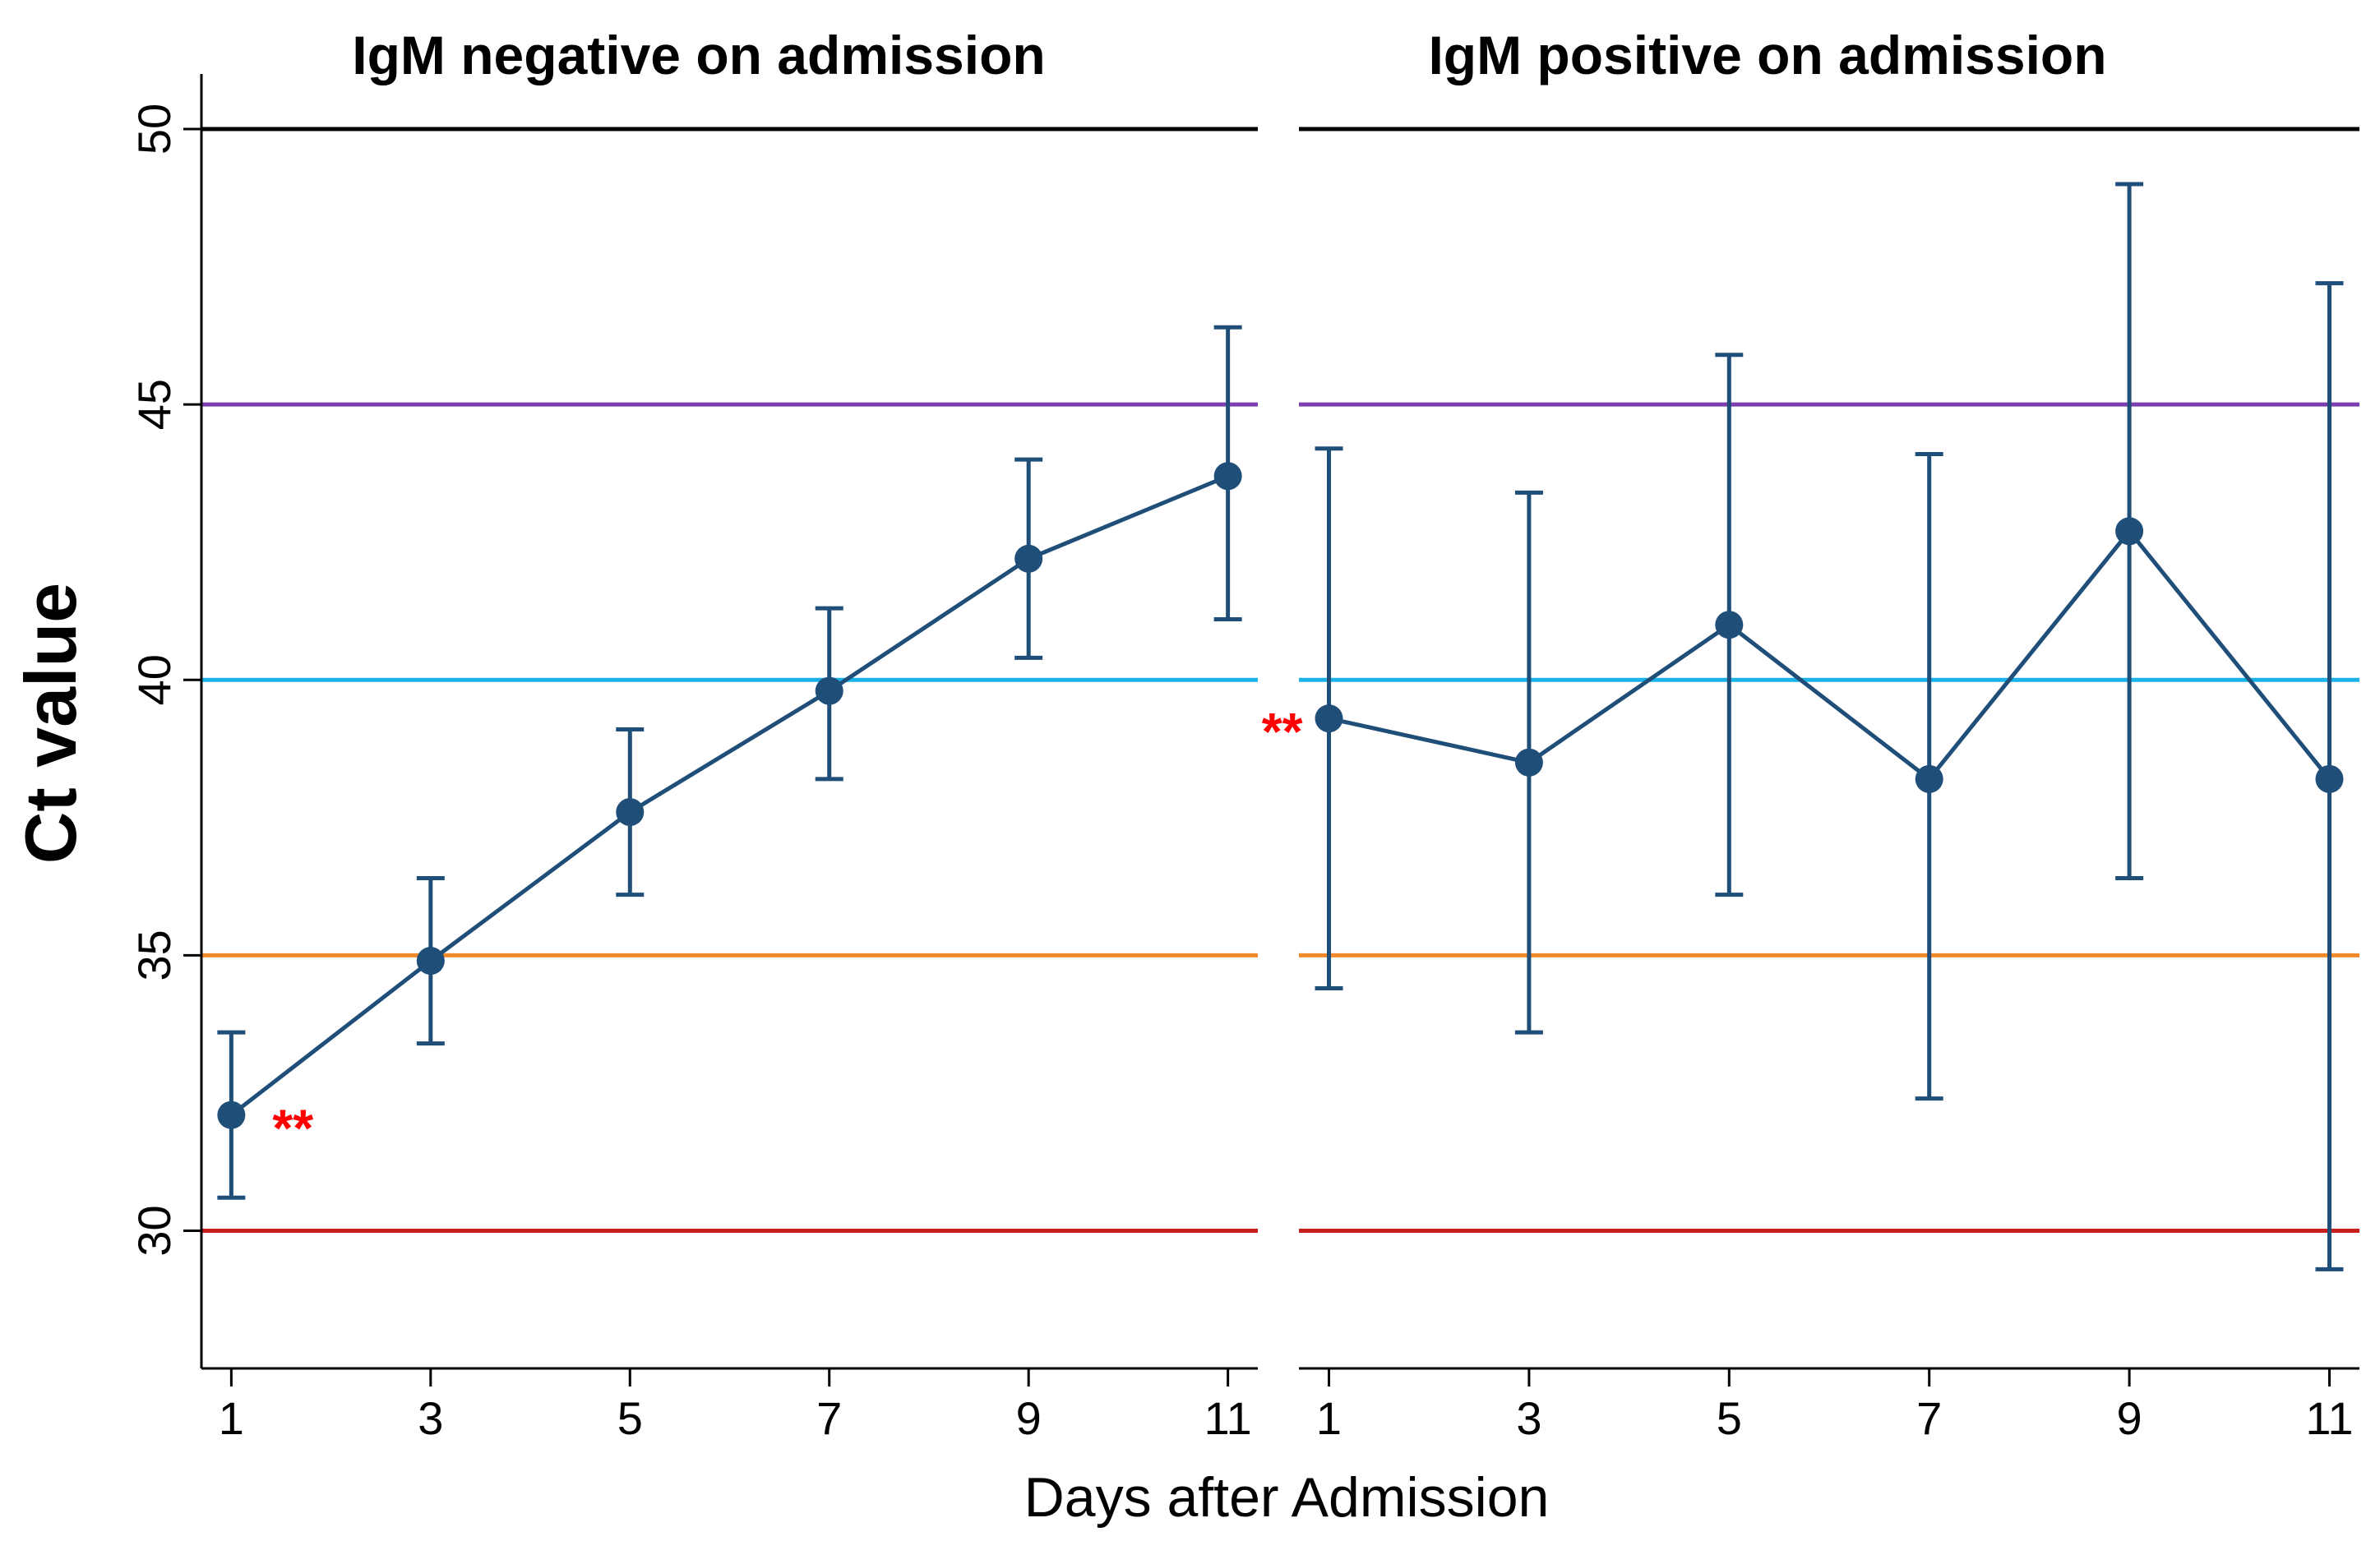 This screenshot has width=2380, height=1541. I want to click on panel-left-title: IgM negative on admission, so click(698, 55).